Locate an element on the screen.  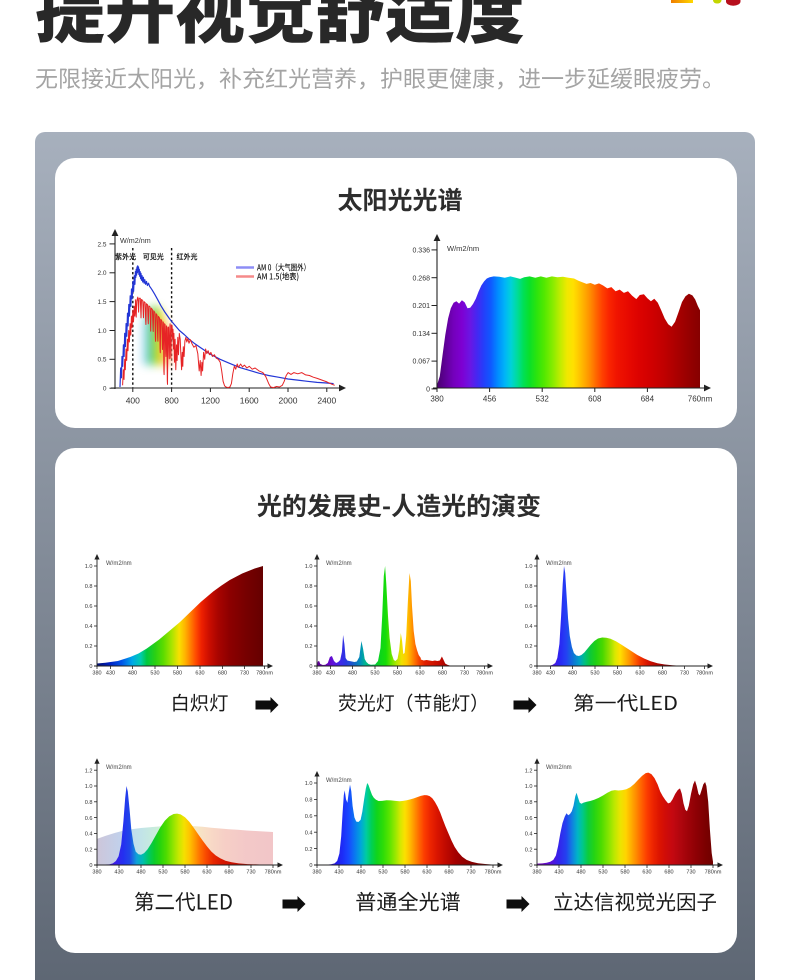
svg-text: 0.067 is located at coordinates (421, 362).